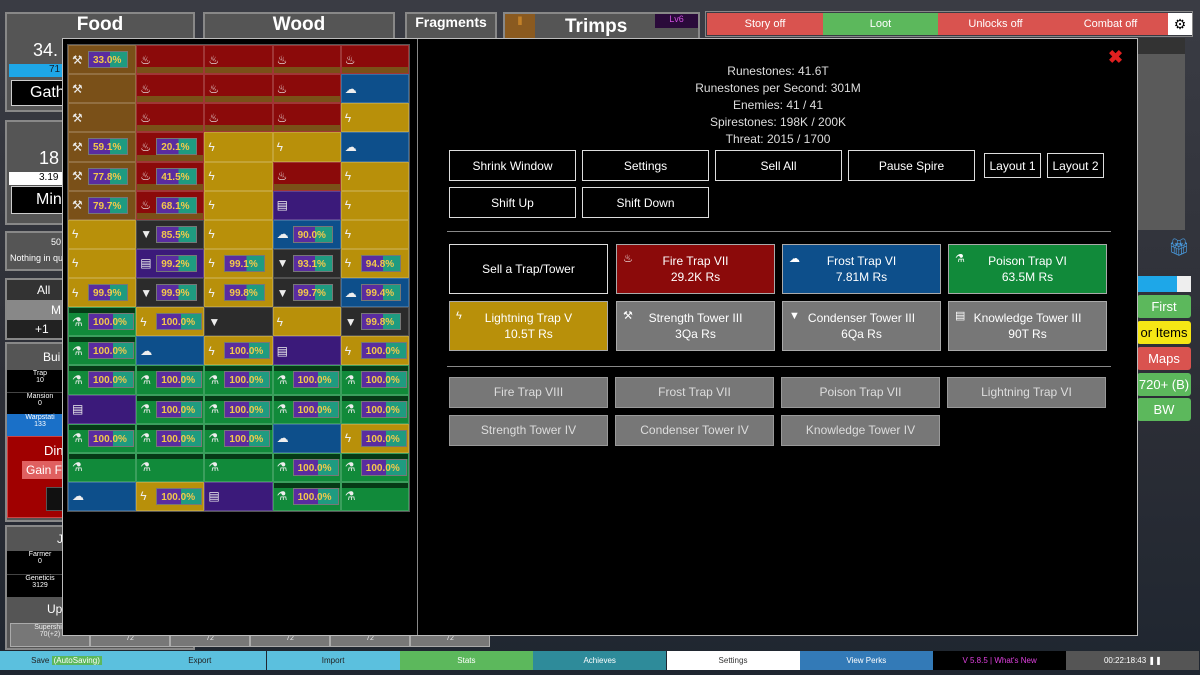 The image size is (1200, 675). I want to click on locked-upgrade-button: Poison Trap VII, so click(860, 392).